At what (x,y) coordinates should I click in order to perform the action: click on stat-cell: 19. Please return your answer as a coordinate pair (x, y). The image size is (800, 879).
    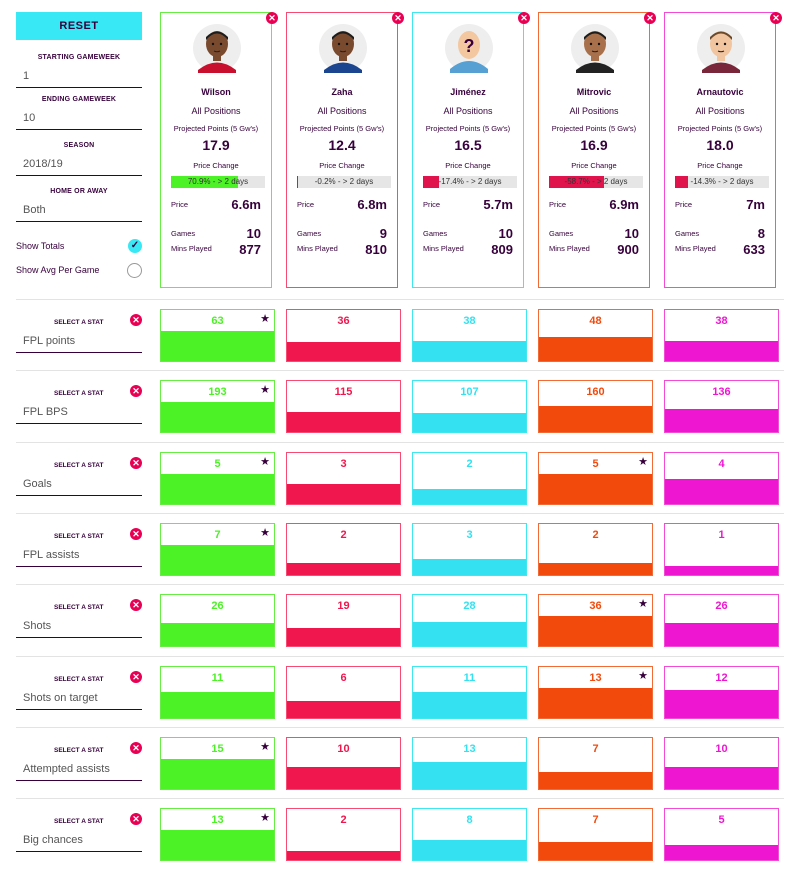
    Looking at the image, I should click on (343, 621).